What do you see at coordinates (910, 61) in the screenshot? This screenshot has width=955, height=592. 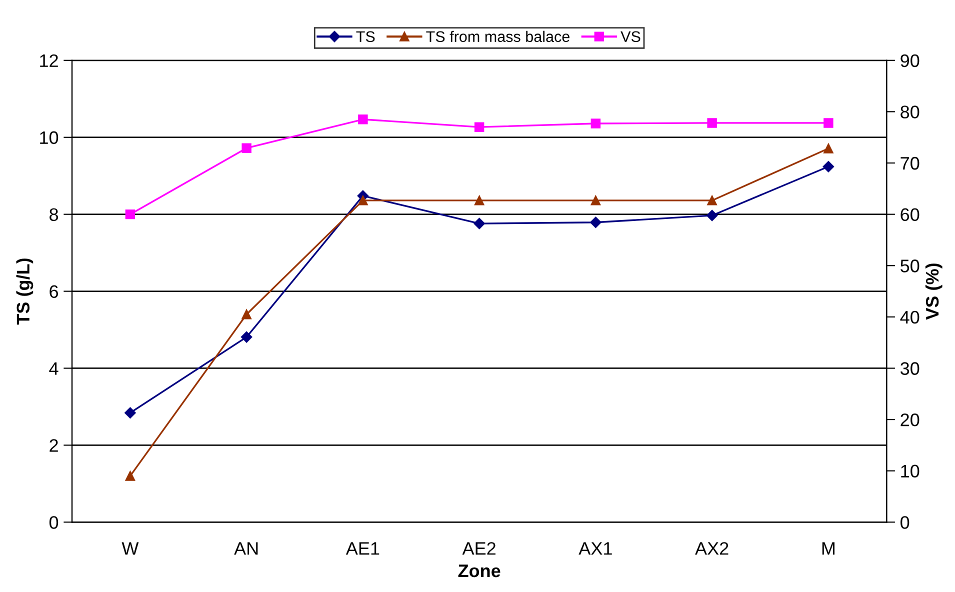 I see `y2-tick-label: 90` at bounding box center [910, 61].